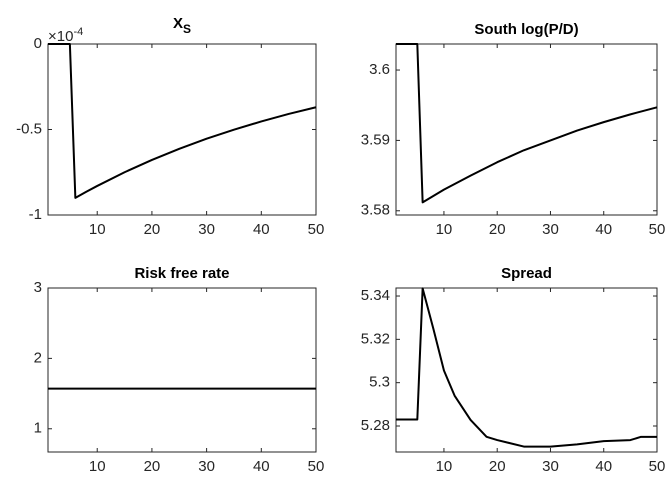  What do you see at coordinates (375, 295) in the screenshot?
I see `y-tick-label: 5.34` at bounding box center [375, 295].